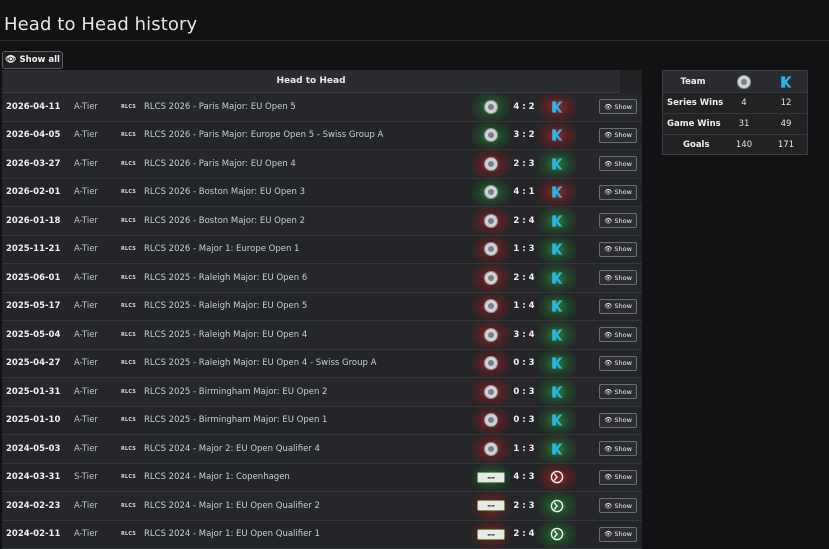 Image resolution: width=829 pixels, height=549 pixels. What do you see at coordinates (33, 136) in the screenshot?
I see `match-date: 2026-04-05` at bounding box center [33, 136].